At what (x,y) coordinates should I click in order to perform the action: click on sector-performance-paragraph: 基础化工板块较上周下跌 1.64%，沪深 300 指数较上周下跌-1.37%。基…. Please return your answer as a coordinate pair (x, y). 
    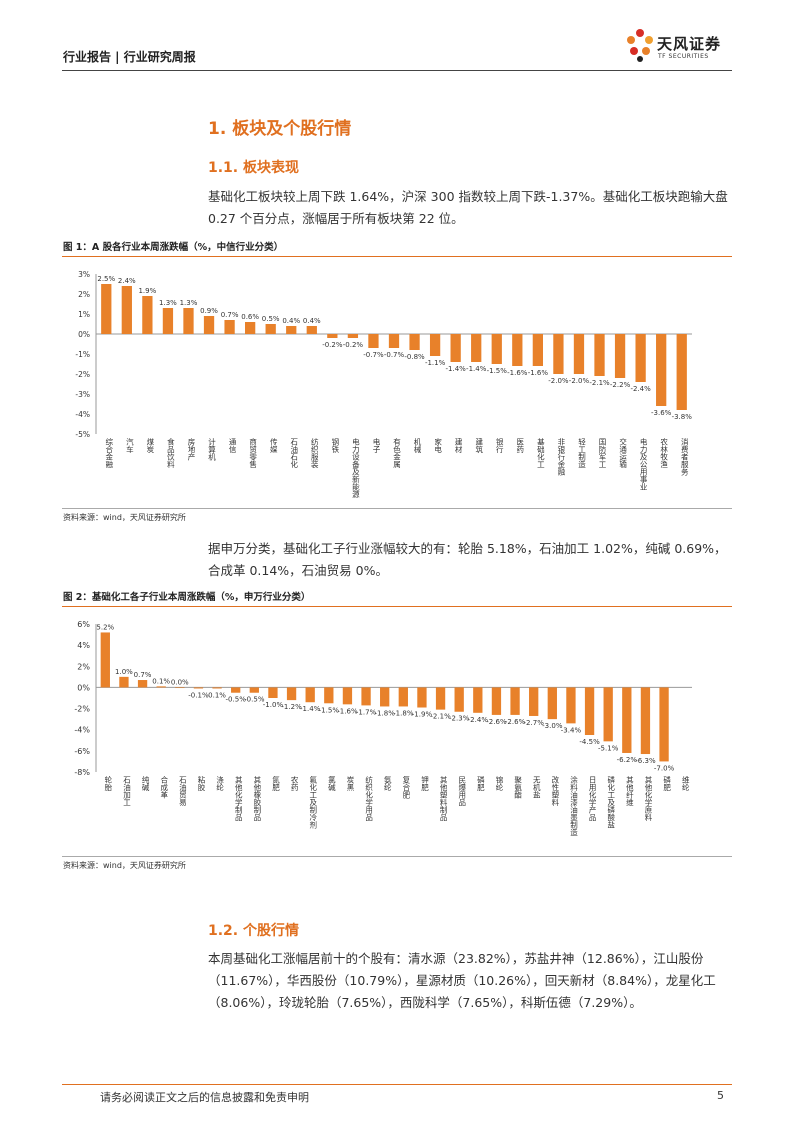
    Looking at the image, I should click on (468, 207).